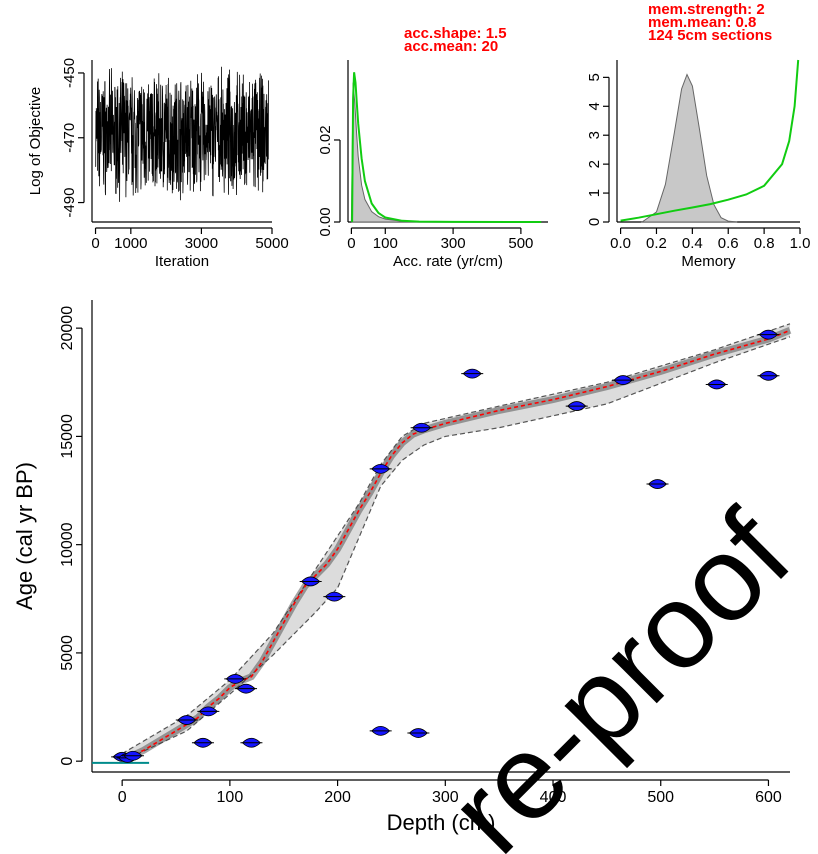 This screenshot has height=854, width=818. Describe the element at coordinates (201, 243) in the screenshot. I see `log-x-tick-label: 3000` at that location.